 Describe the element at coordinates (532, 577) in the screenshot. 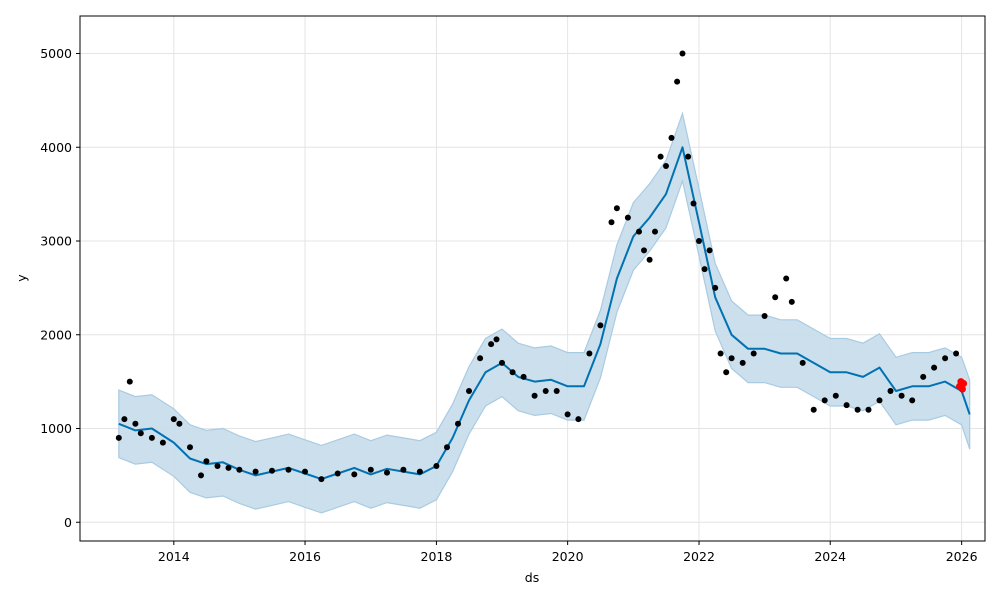

I see `x-axis-label: ds` at that location.